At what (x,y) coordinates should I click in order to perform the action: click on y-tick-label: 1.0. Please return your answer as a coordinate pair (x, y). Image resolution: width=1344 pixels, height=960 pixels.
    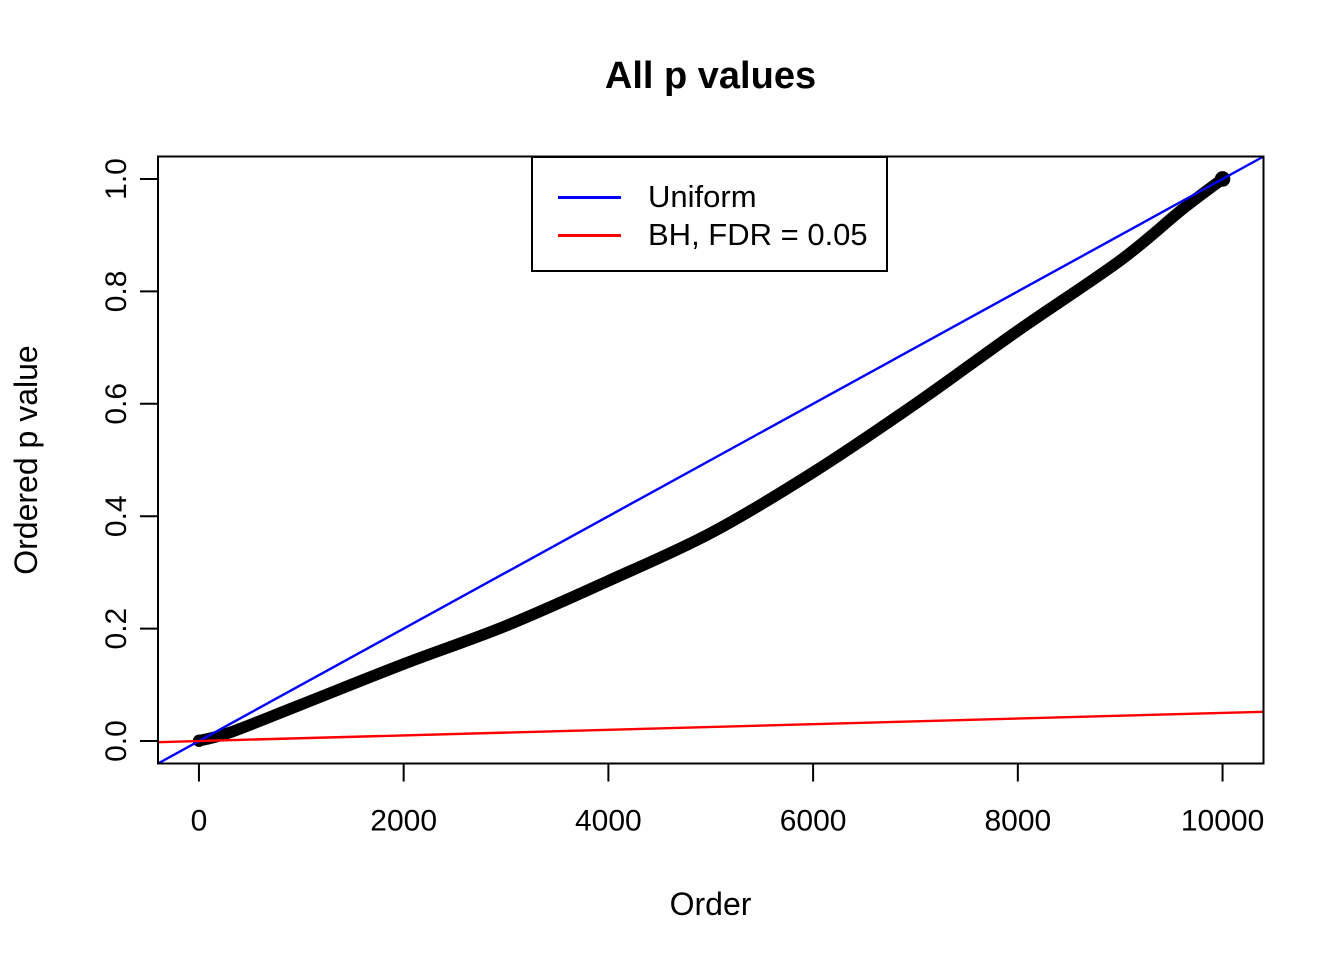
    Looking at the image, I should click on (116, 179).